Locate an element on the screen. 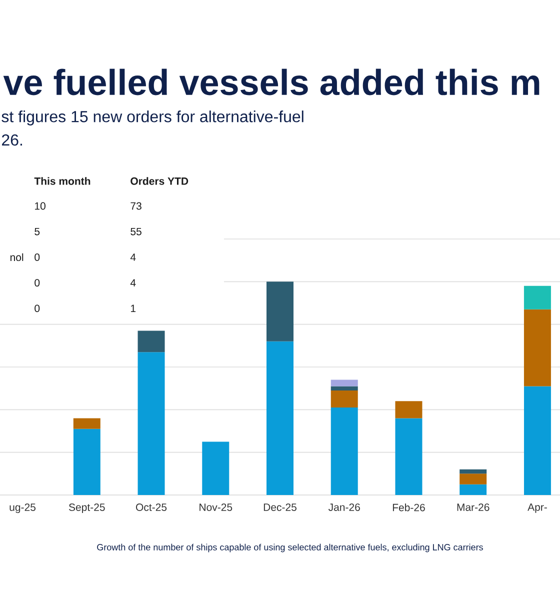 The width and height of the screenshot is (560, 600). x-tick-label: Apr- is located at coordinates (537, 508).